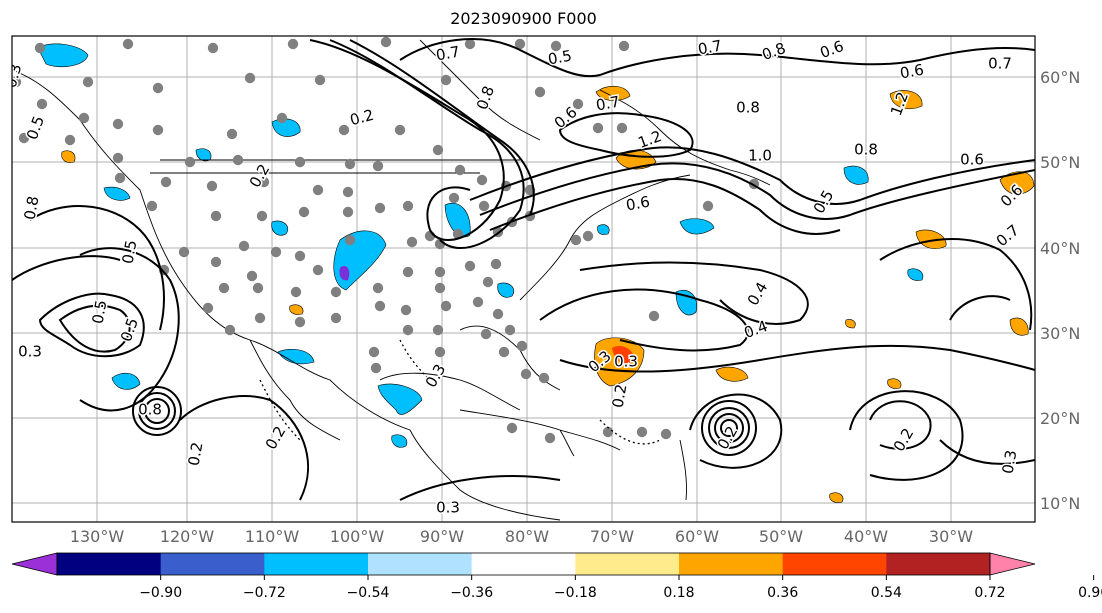  What do you see at coordinates (760, 156) in the screenshot?
I see `contour-label: 1.0` at bounding box center [760, 156].